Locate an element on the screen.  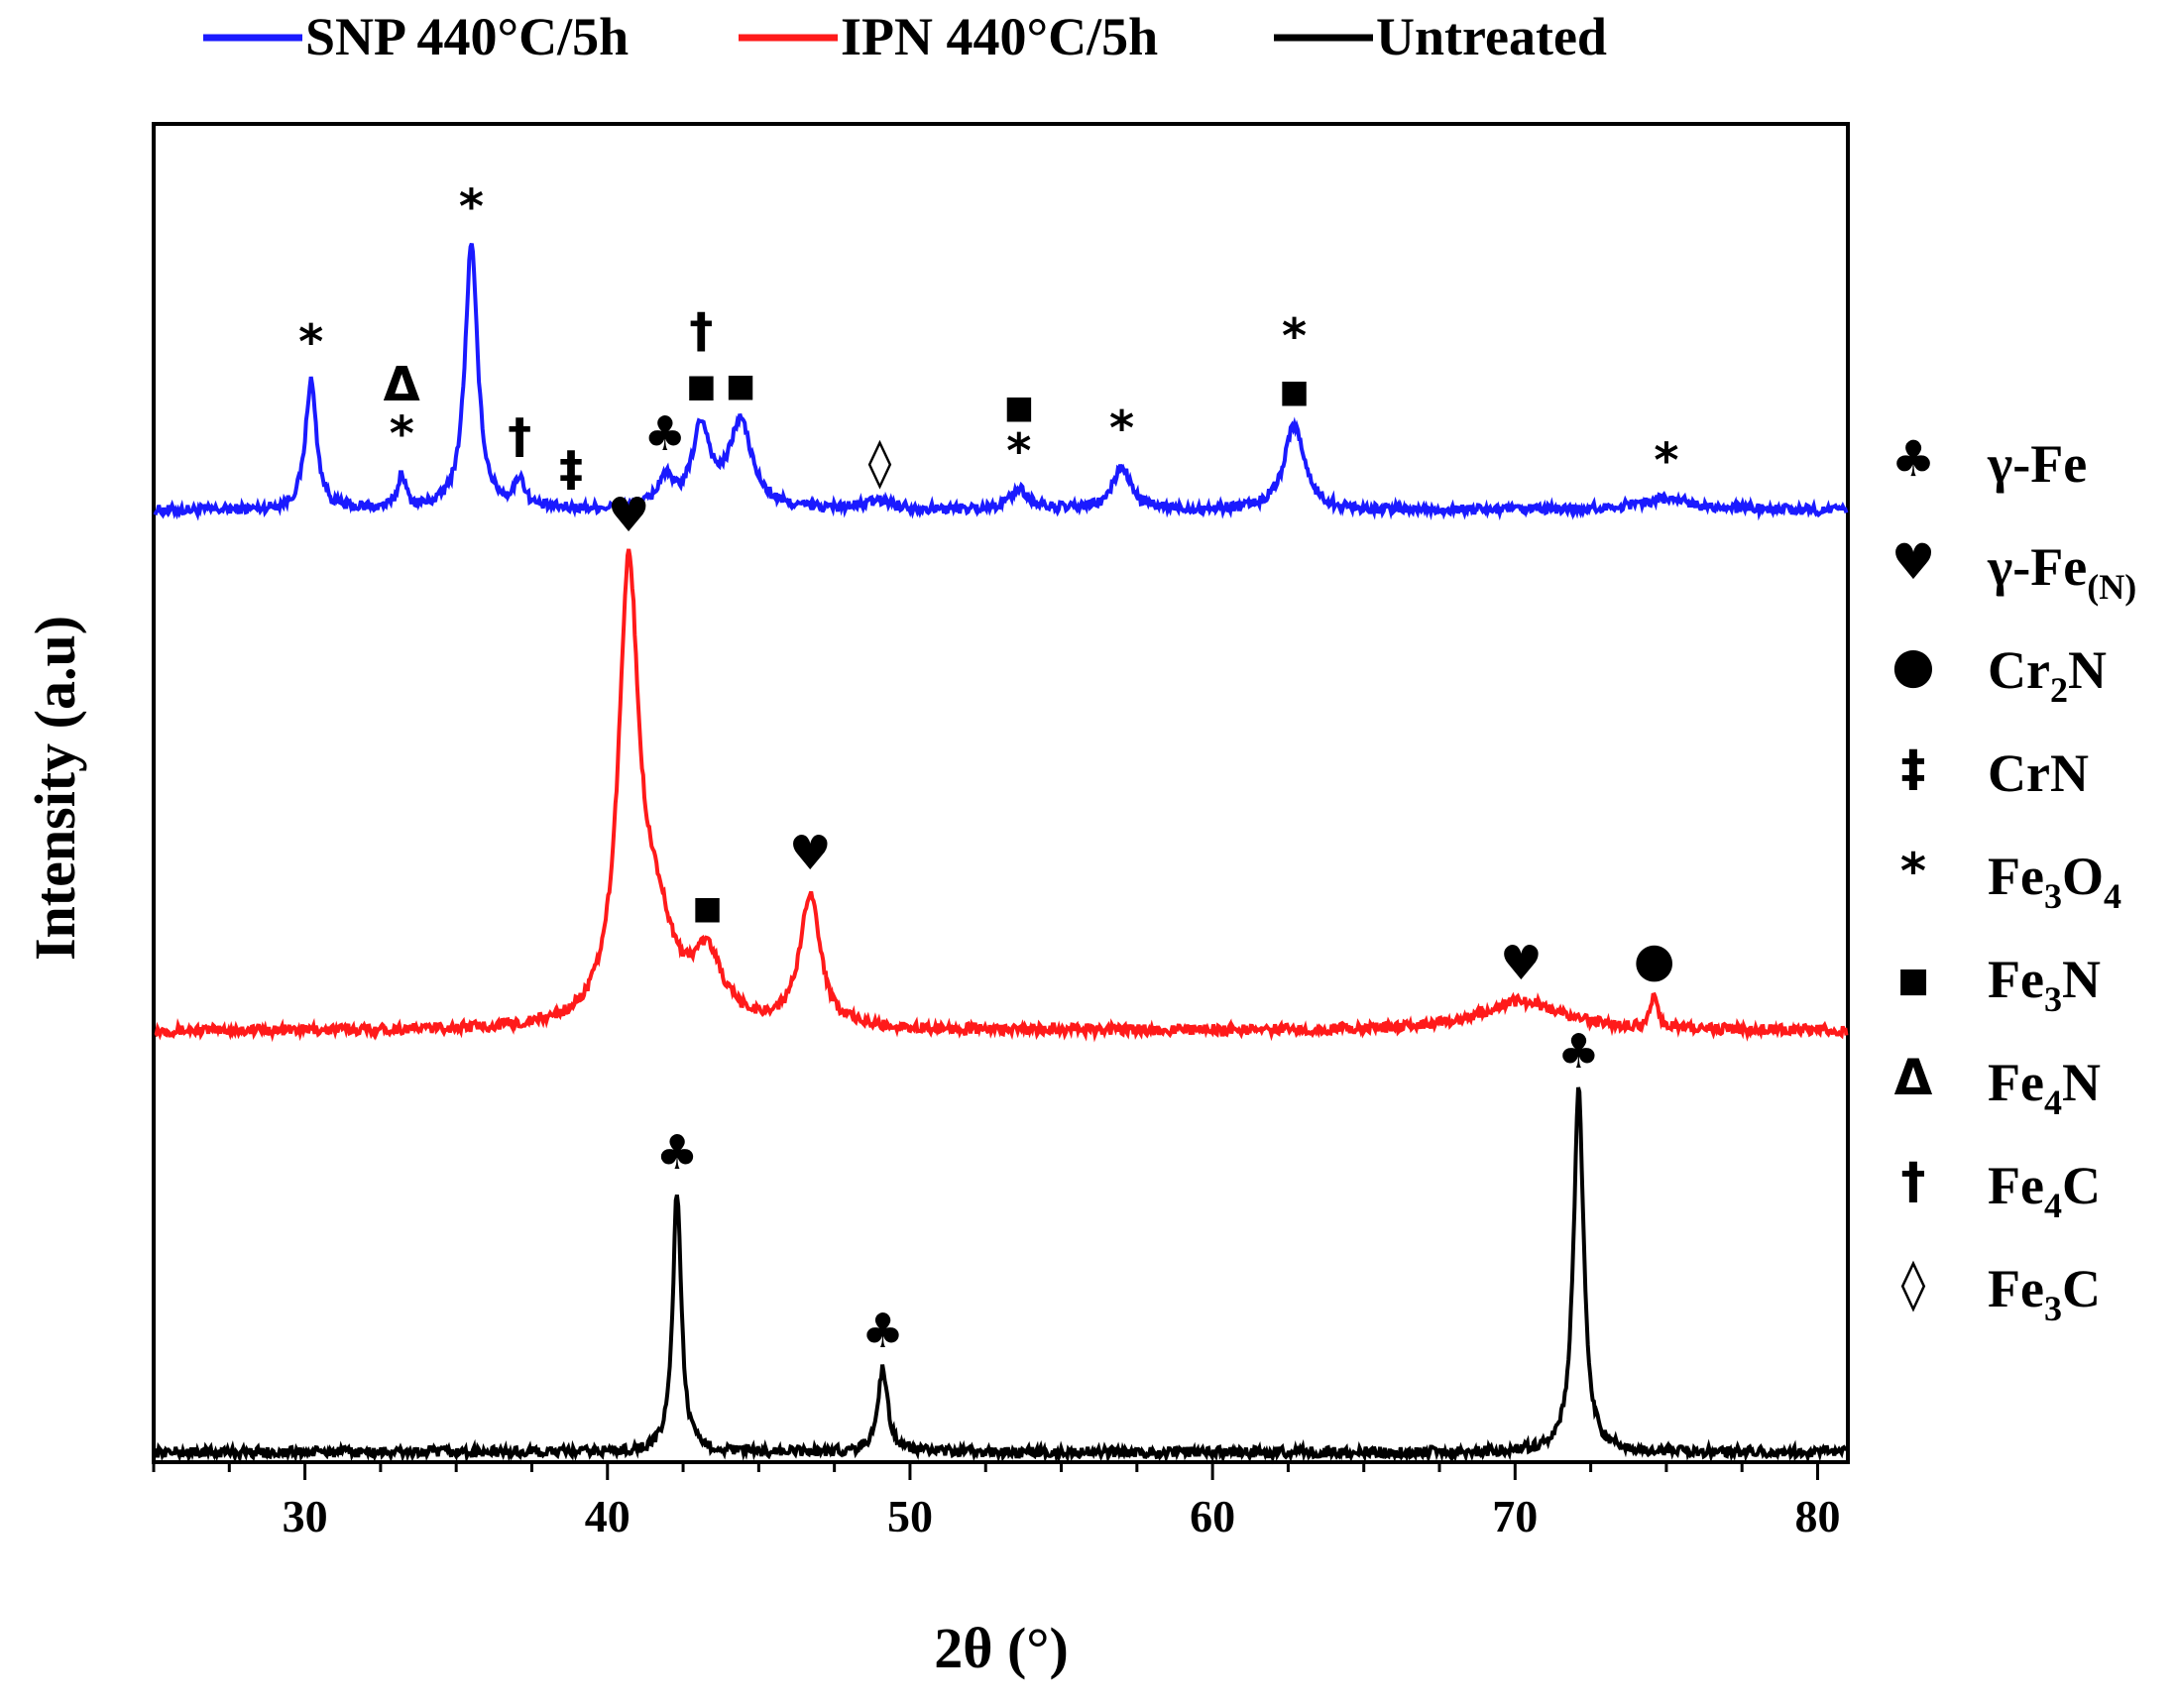
series-legend: SNP 440°C/5h IPN 440°C/5h Untreated is located at coordinates (905, 36).